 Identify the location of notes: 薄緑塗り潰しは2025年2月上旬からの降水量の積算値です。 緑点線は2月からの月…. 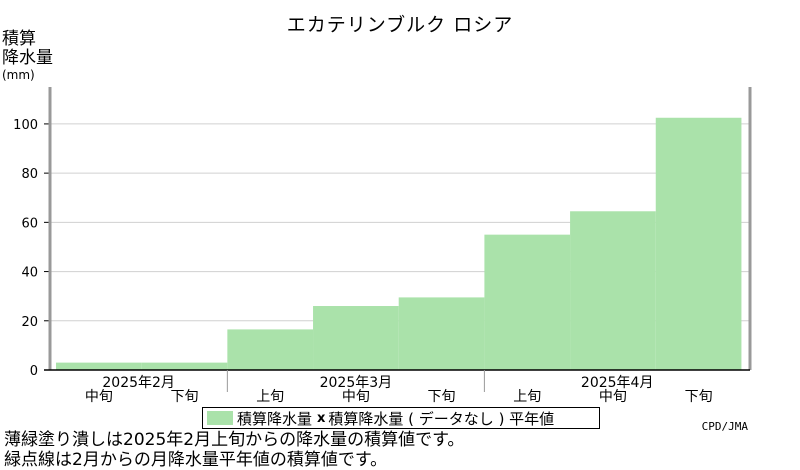
(234, 450).